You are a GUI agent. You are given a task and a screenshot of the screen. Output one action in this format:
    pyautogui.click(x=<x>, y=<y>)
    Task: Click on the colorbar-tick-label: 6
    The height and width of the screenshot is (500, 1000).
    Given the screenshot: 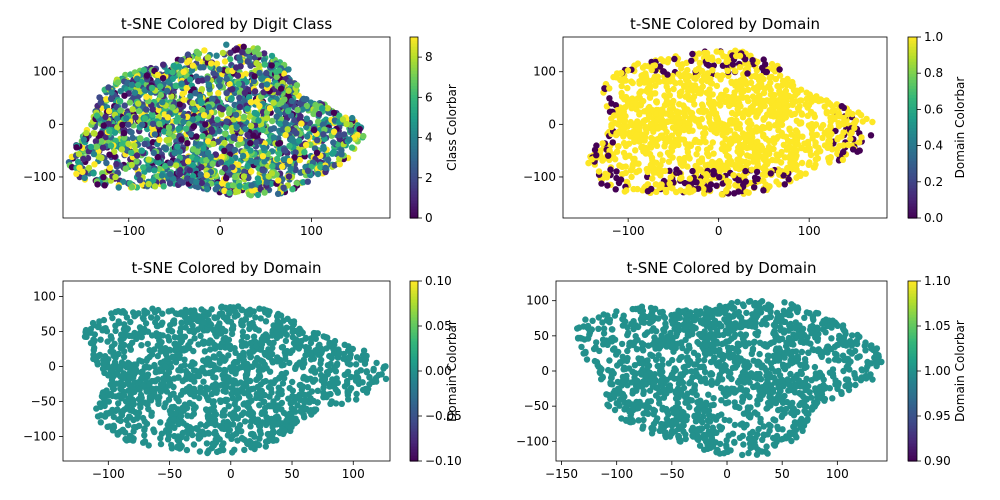 What is the action you would take?
    pyautogui.click(x=429, y=97)
    